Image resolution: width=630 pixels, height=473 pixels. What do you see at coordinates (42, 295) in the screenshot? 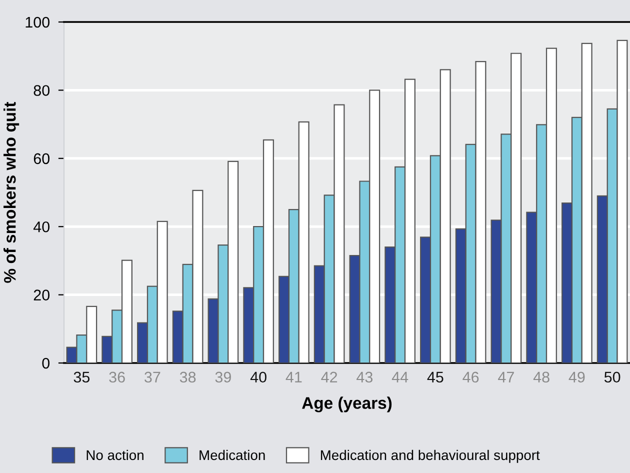
I see `y-tick-label: 20` at bounding box center [42, 295].